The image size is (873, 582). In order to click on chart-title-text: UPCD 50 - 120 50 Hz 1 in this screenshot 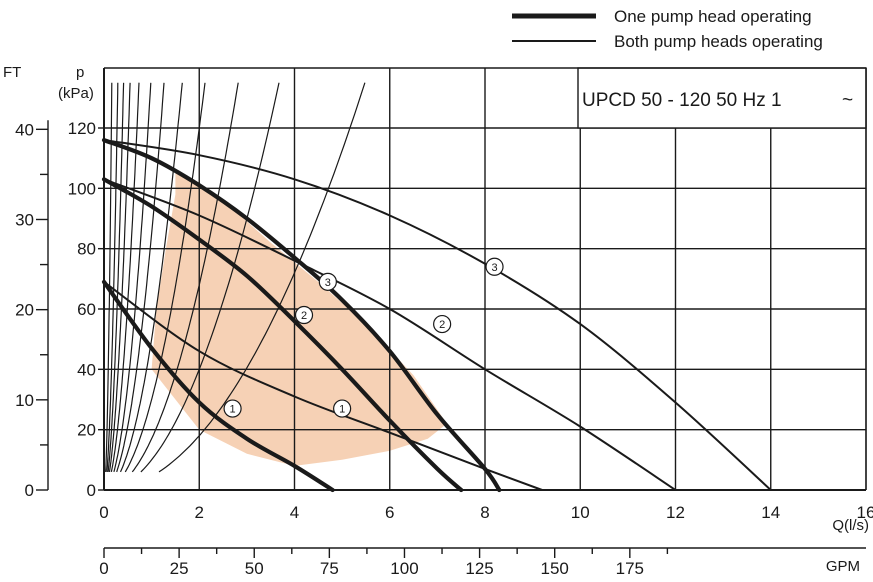, I will do `click(682, 100)`.